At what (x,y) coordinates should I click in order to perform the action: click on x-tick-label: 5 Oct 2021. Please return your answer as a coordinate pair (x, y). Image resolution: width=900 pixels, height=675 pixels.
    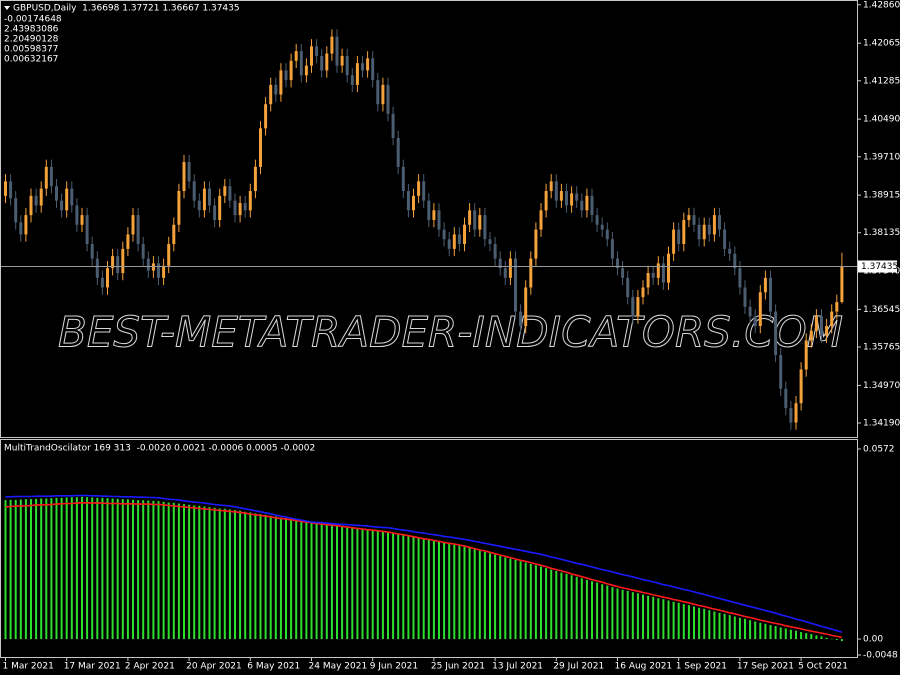
    Looking at the image, I should click on (823, 667).